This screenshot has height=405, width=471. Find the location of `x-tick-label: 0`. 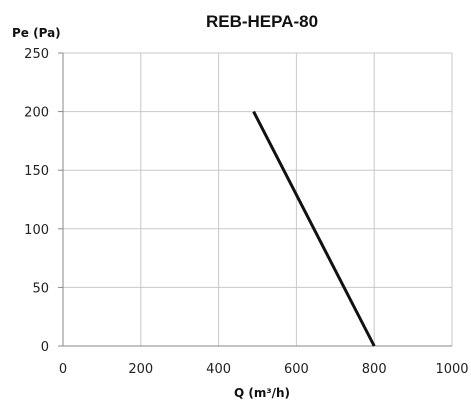

x-tick-label: 0 is located at coordinates (63, 369).